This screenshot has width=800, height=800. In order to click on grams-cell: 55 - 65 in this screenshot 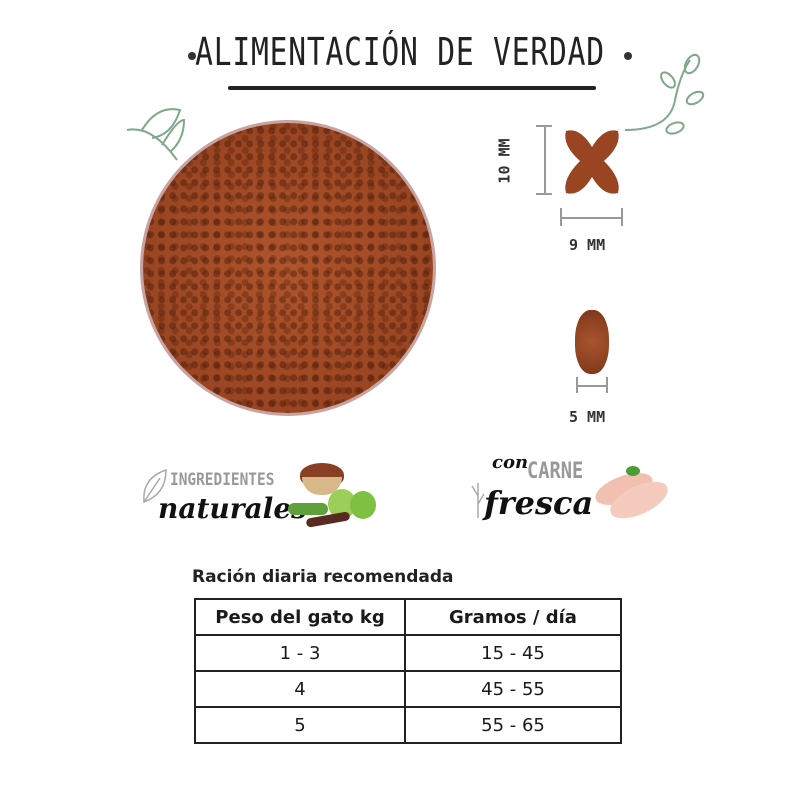, I will do `click(513, 725)`.